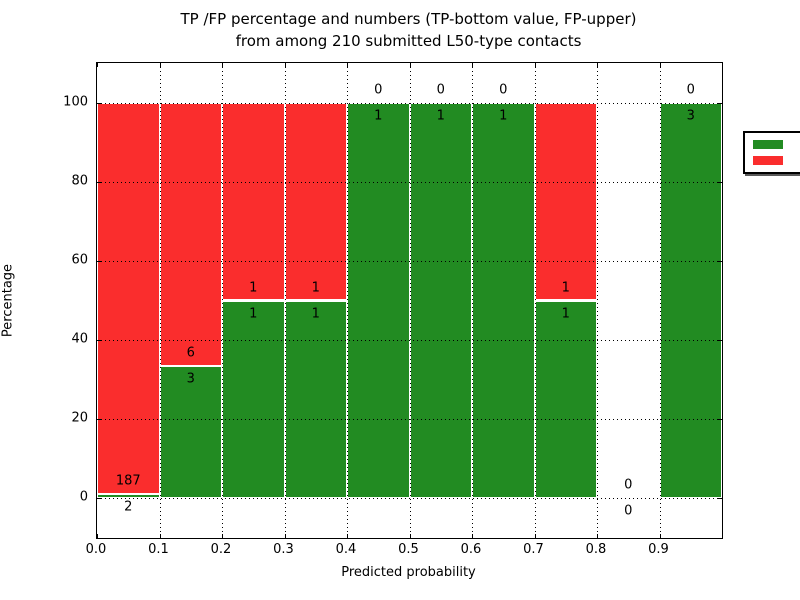 The width and height of the screenshot is (800, 600). What do you see at coordinates (128, 481) in the screenshot?
I see `count-label: 187` at bounding box center [128, 481].